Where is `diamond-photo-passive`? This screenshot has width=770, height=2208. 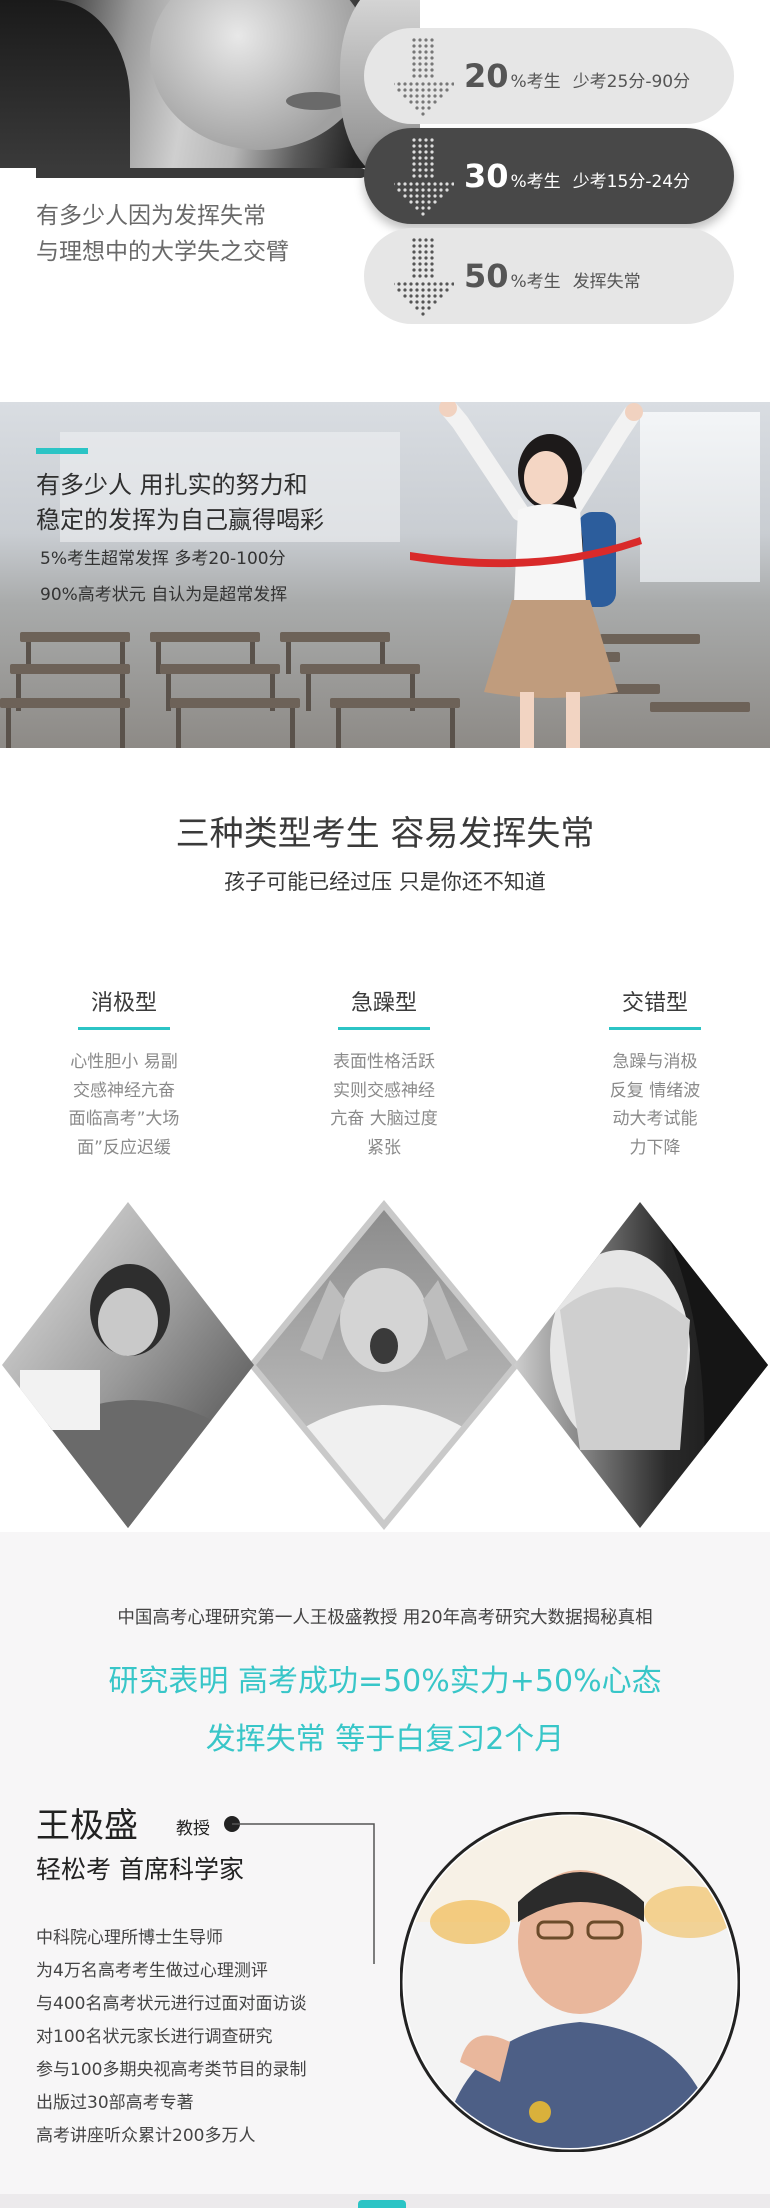 diamond-photo-passive is located at coordinates (128, 1365).